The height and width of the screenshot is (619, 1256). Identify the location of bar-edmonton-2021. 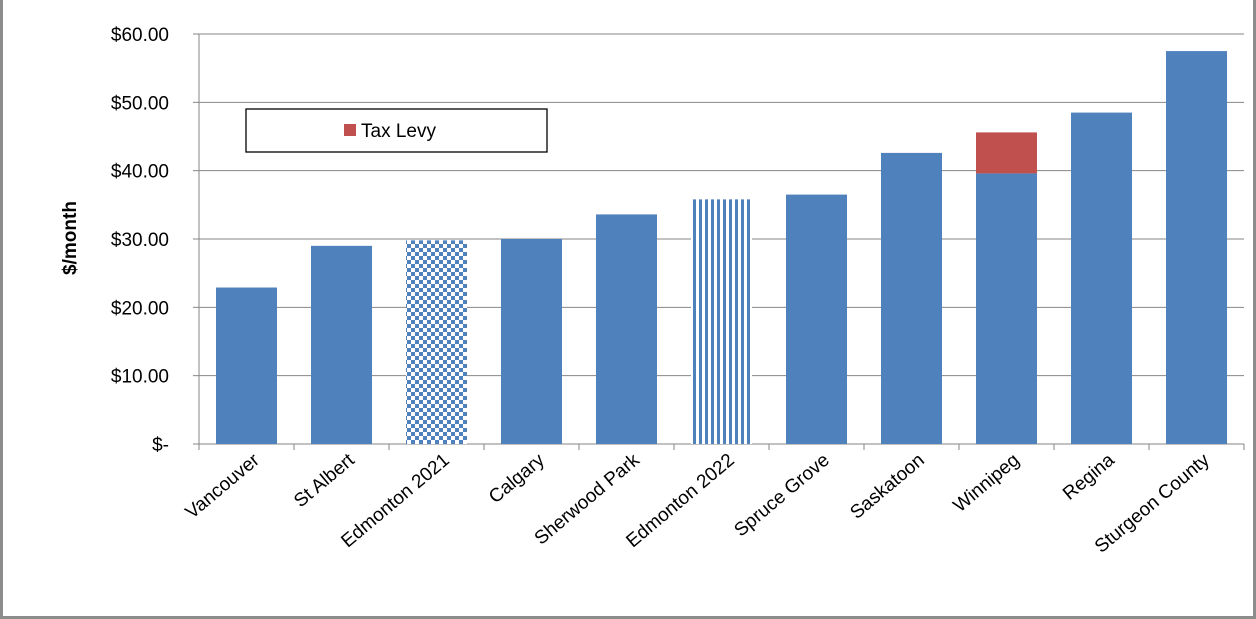
(436, 342).